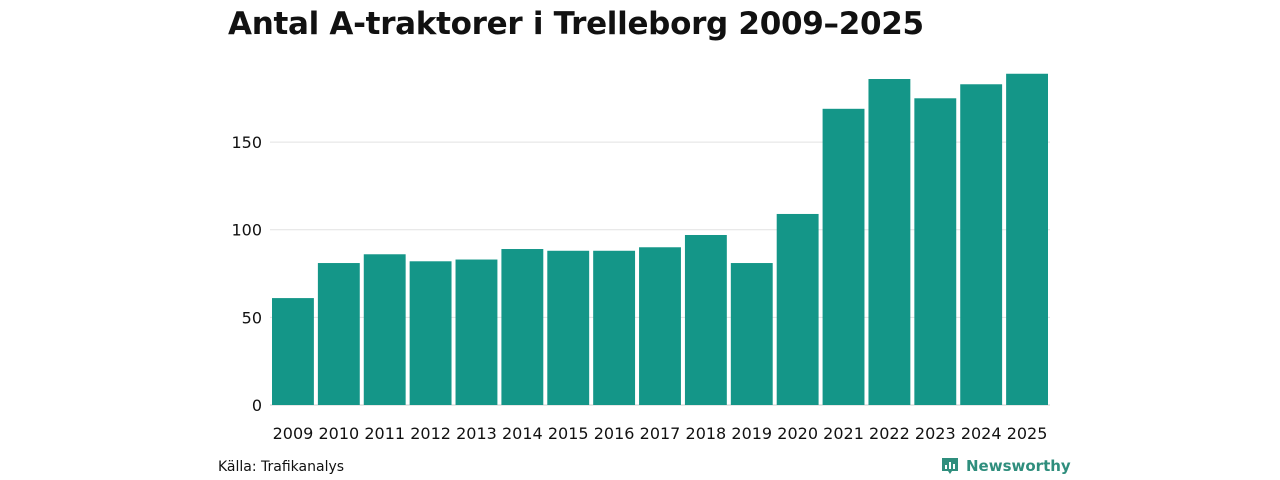  Describe the element at coordinates (981, 433) in the screenshot. I see `x-tick-label: 2024` at that location.